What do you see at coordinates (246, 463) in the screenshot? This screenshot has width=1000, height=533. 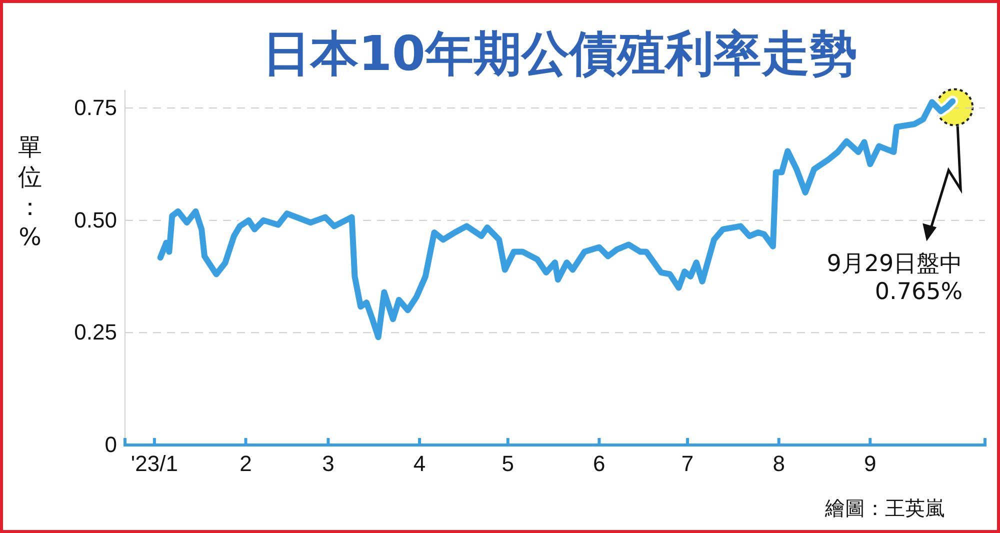 I see `x-tick-label: 2` at bounding box center [246, 463].